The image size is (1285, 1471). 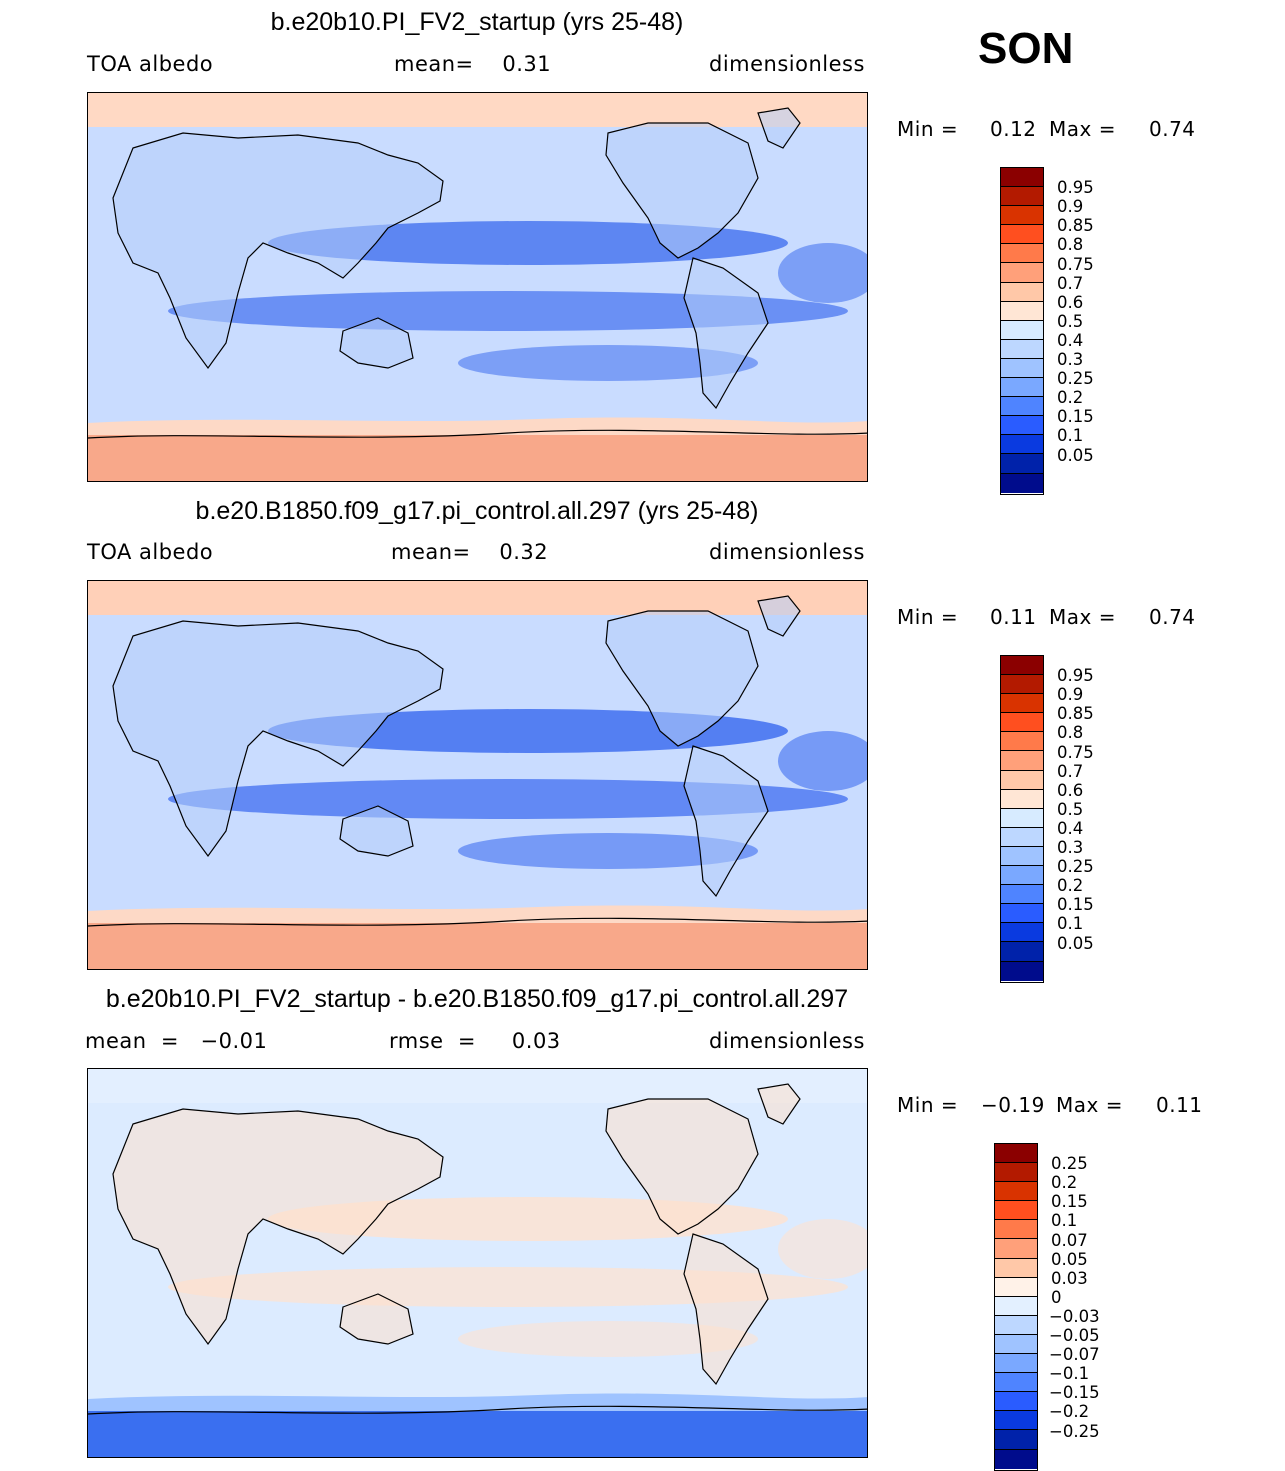 I want to click on colorbar-label: 0, so click(x=1056, y=1297).